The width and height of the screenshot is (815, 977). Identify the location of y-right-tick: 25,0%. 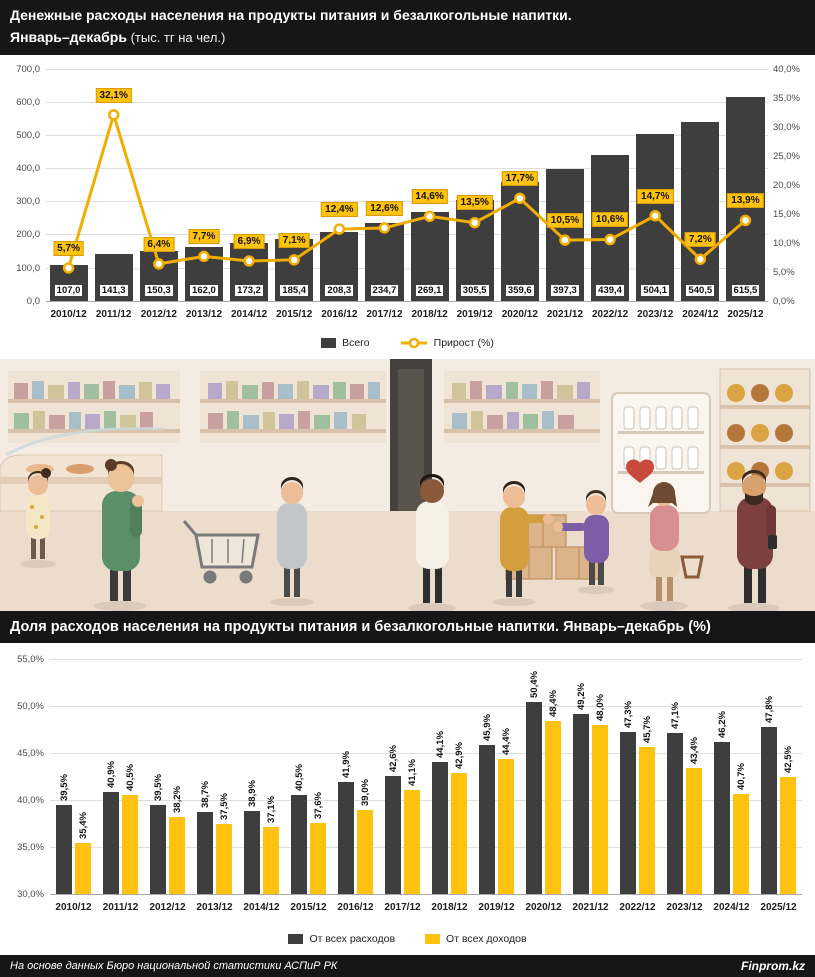
(786, 156).